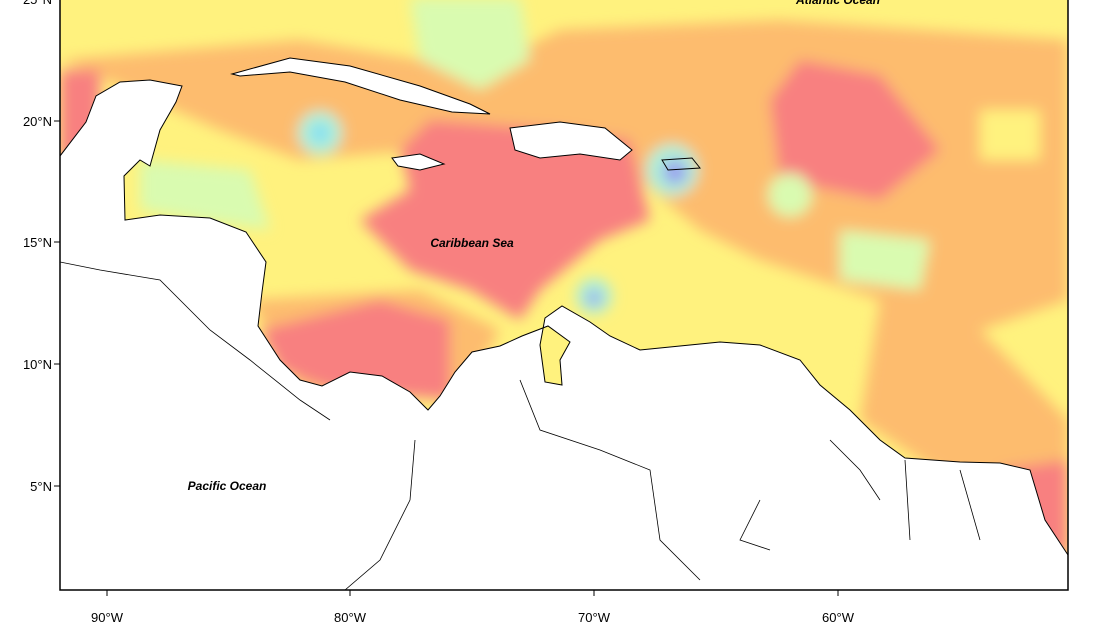 This screenshot has width=1100, height=630. I want to click on hispaniola, so click(571, 141).